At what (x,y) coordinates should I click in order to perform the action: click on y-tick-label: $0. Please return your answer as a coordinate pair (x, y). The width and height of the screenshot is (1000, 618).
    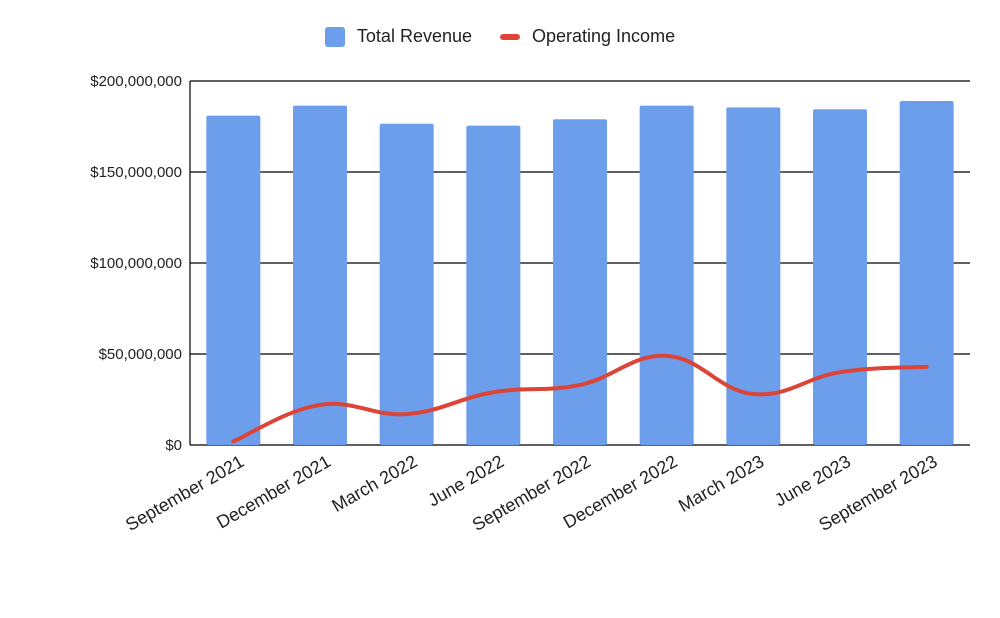
    Looking at the image, I should click on (173, 445).